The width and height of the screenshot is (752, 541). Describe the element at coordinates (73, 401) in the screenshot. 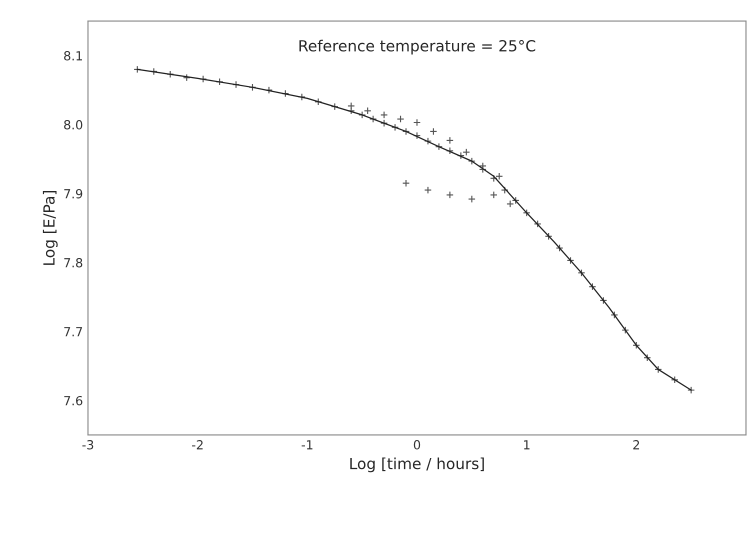

I see `y-tick-label: 7.6` at that location.